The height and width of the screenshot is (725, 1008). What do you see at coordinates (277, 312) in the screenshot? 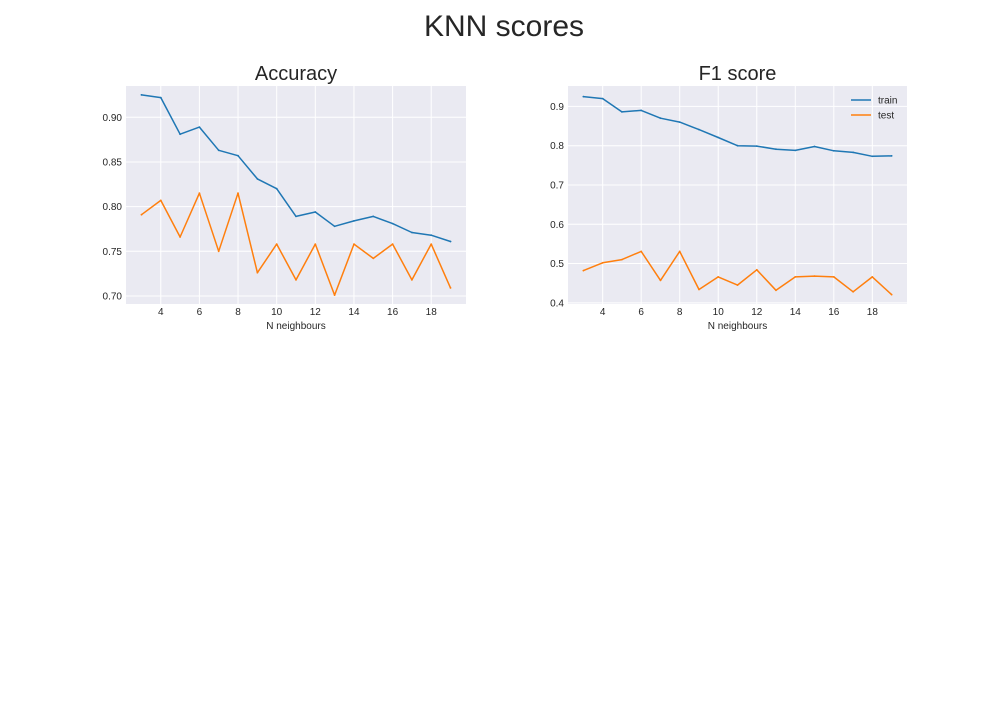
I see `accuracy-x-tick-label: 10` at bounding box center [277, 312].